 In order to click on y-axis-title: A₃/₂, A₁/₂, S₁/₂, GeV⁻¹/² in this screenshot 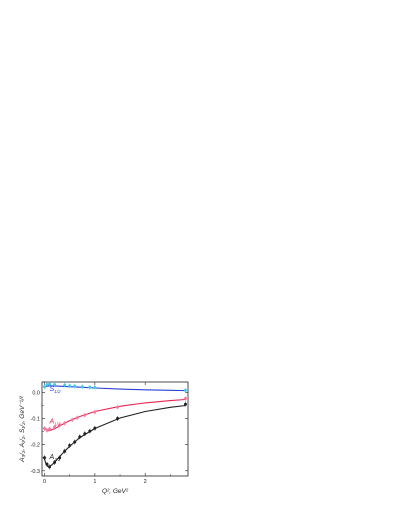, I will do `click(22, 429)`.